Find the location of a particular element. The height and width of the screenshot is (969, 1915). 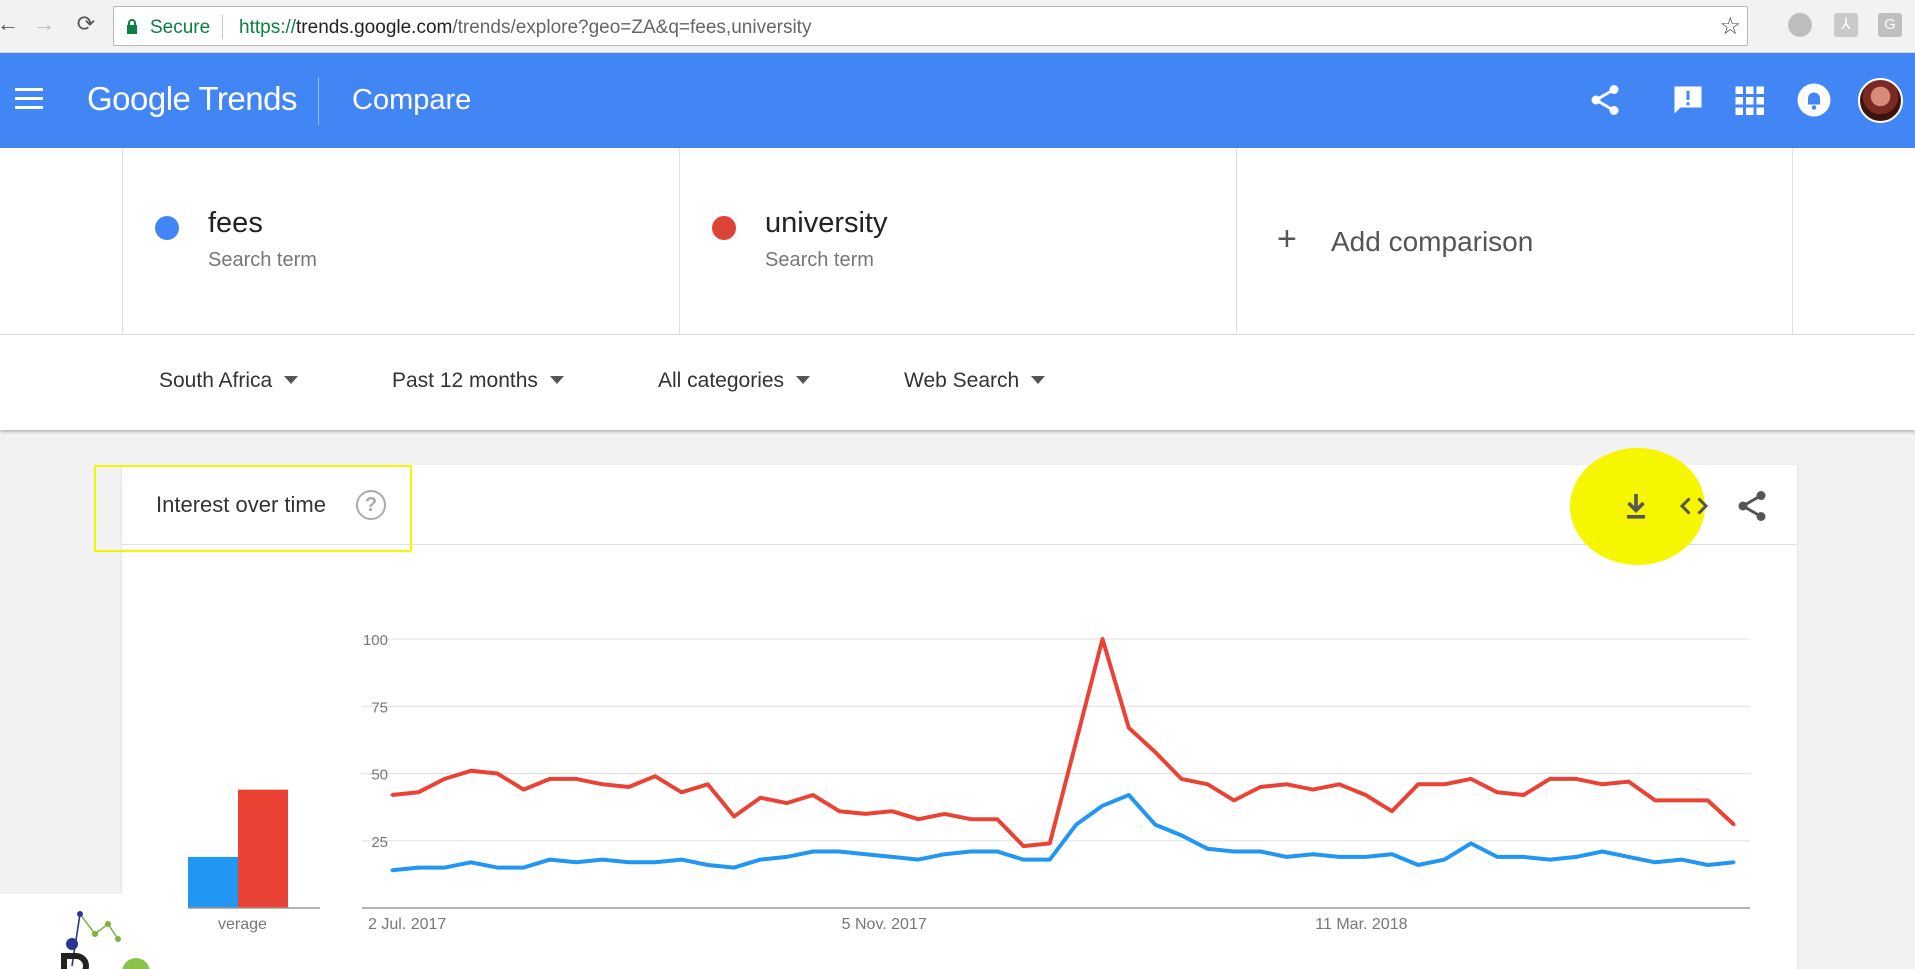

category-dropdown: All categories is located at coordinates (734, 381).